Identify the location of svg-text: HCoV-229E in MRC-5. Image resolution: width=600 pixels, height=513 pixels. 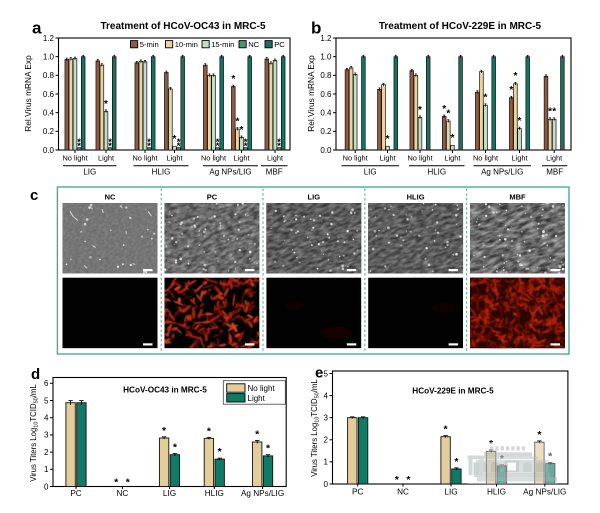
(453, 391).